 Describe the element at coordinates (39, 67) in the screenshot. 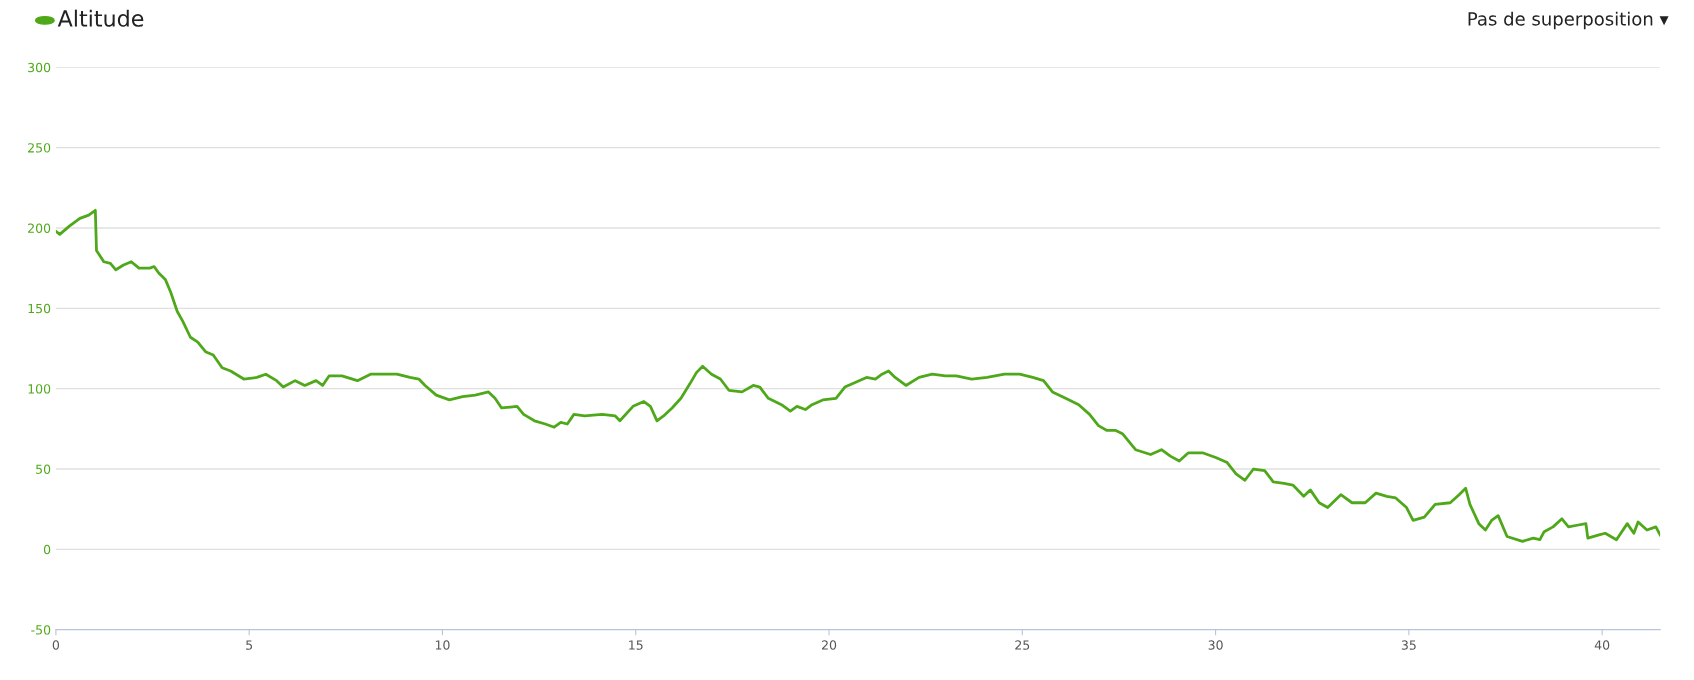

I see `y-tick-label: 300` at that location.